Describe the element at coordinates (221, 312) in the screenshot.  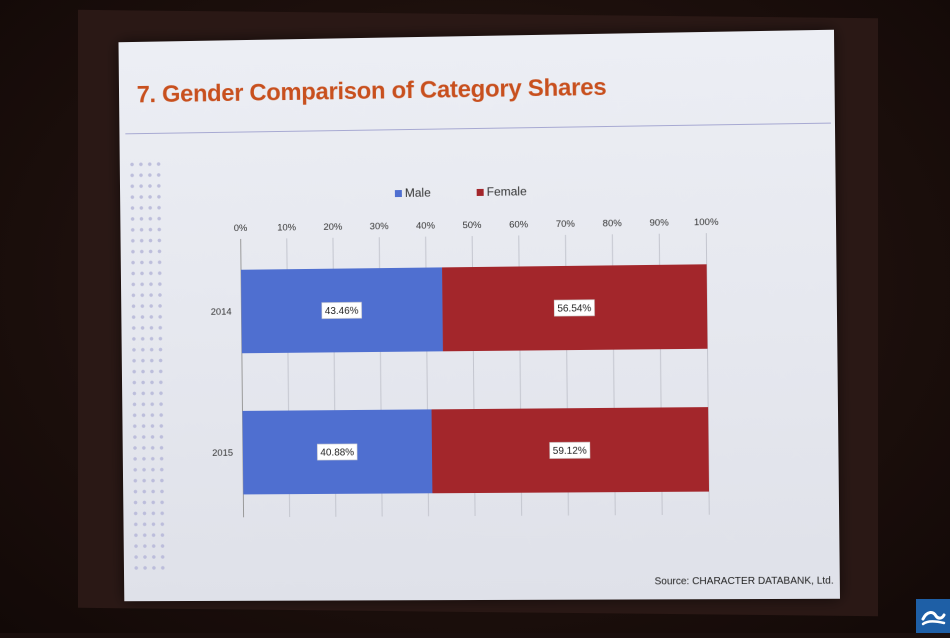
I see `category-label: 2014` at that location.